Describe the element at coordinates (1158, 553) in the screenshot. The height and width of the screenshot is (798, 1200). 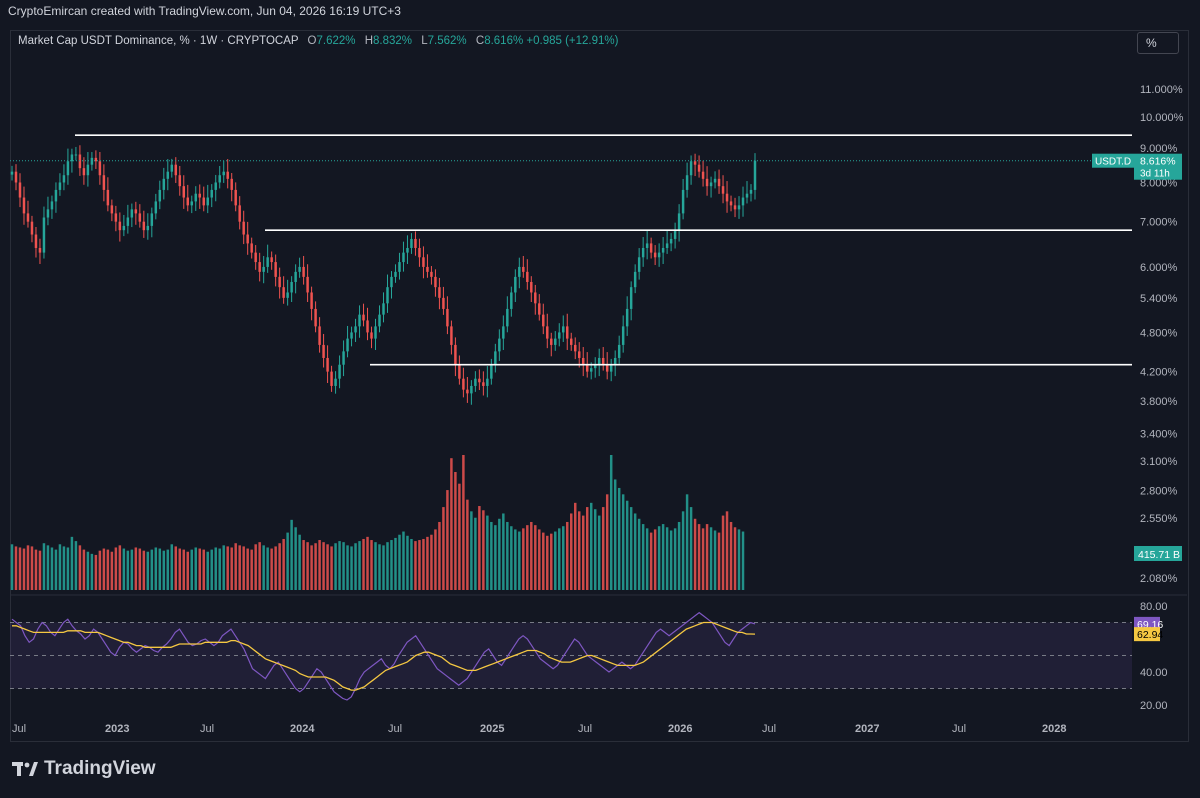
I see `volume-tag-bg` at that location.